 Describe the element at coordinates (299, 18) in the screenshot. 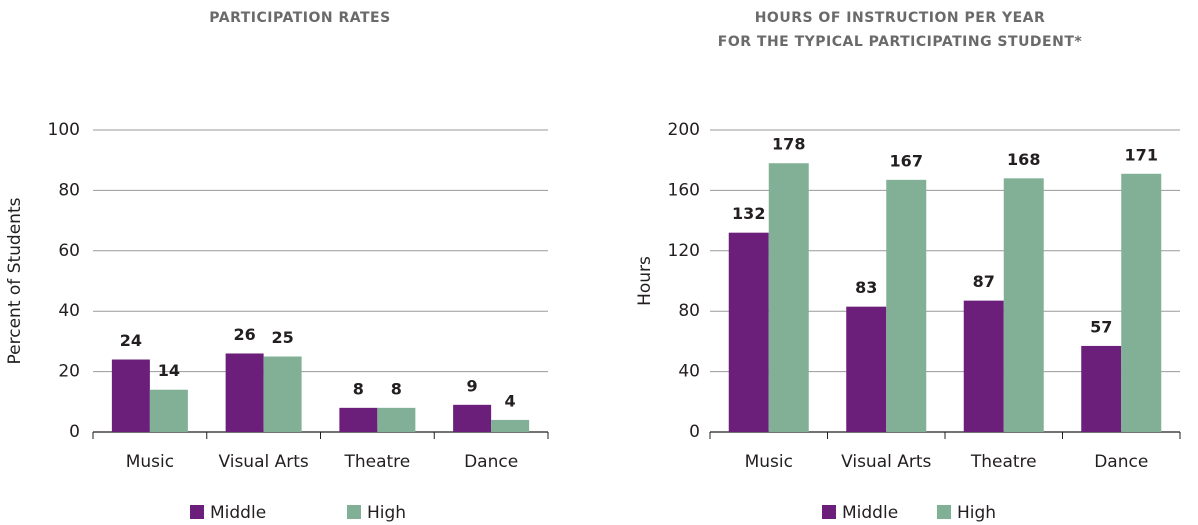

I see `chart-title: PARTICIPATION RATES` at that location.